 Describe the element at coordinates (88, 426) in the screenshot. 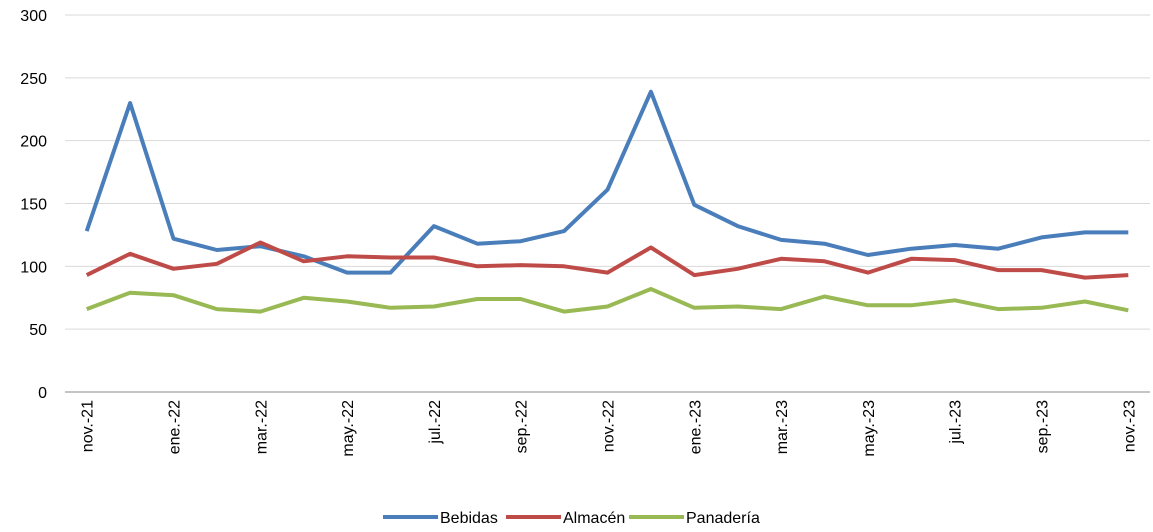

I see `x-tick-label: nov.-21` at that location.